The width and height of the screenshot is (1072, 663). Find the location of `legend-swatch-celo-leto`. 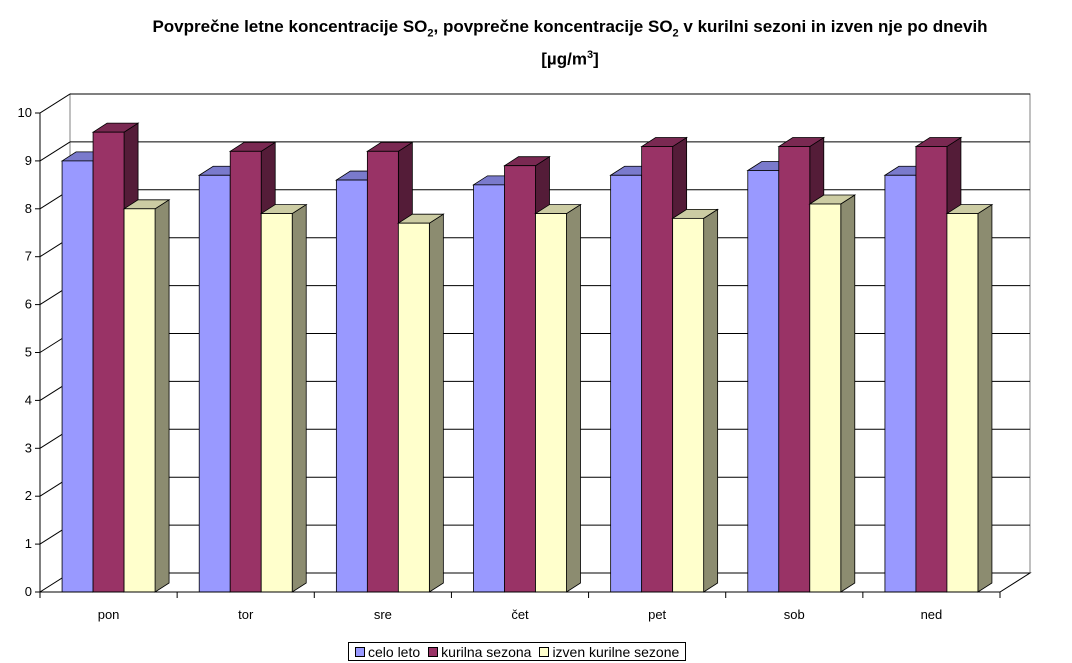

legend-swatch-celo-leto is located at coordinates (360, 651).